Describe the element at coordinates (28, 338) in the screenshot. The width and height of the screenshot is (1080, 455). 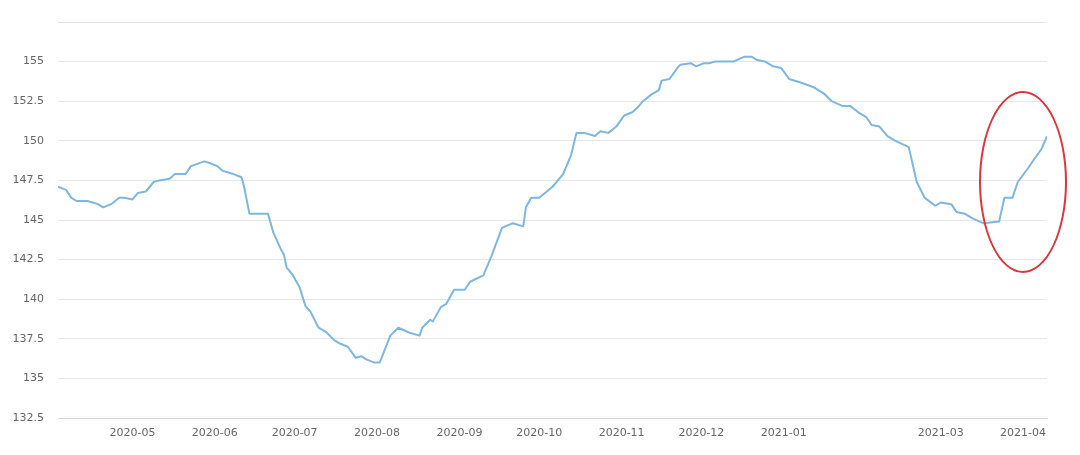
I see `y-tick-label: 137.5` at that location.